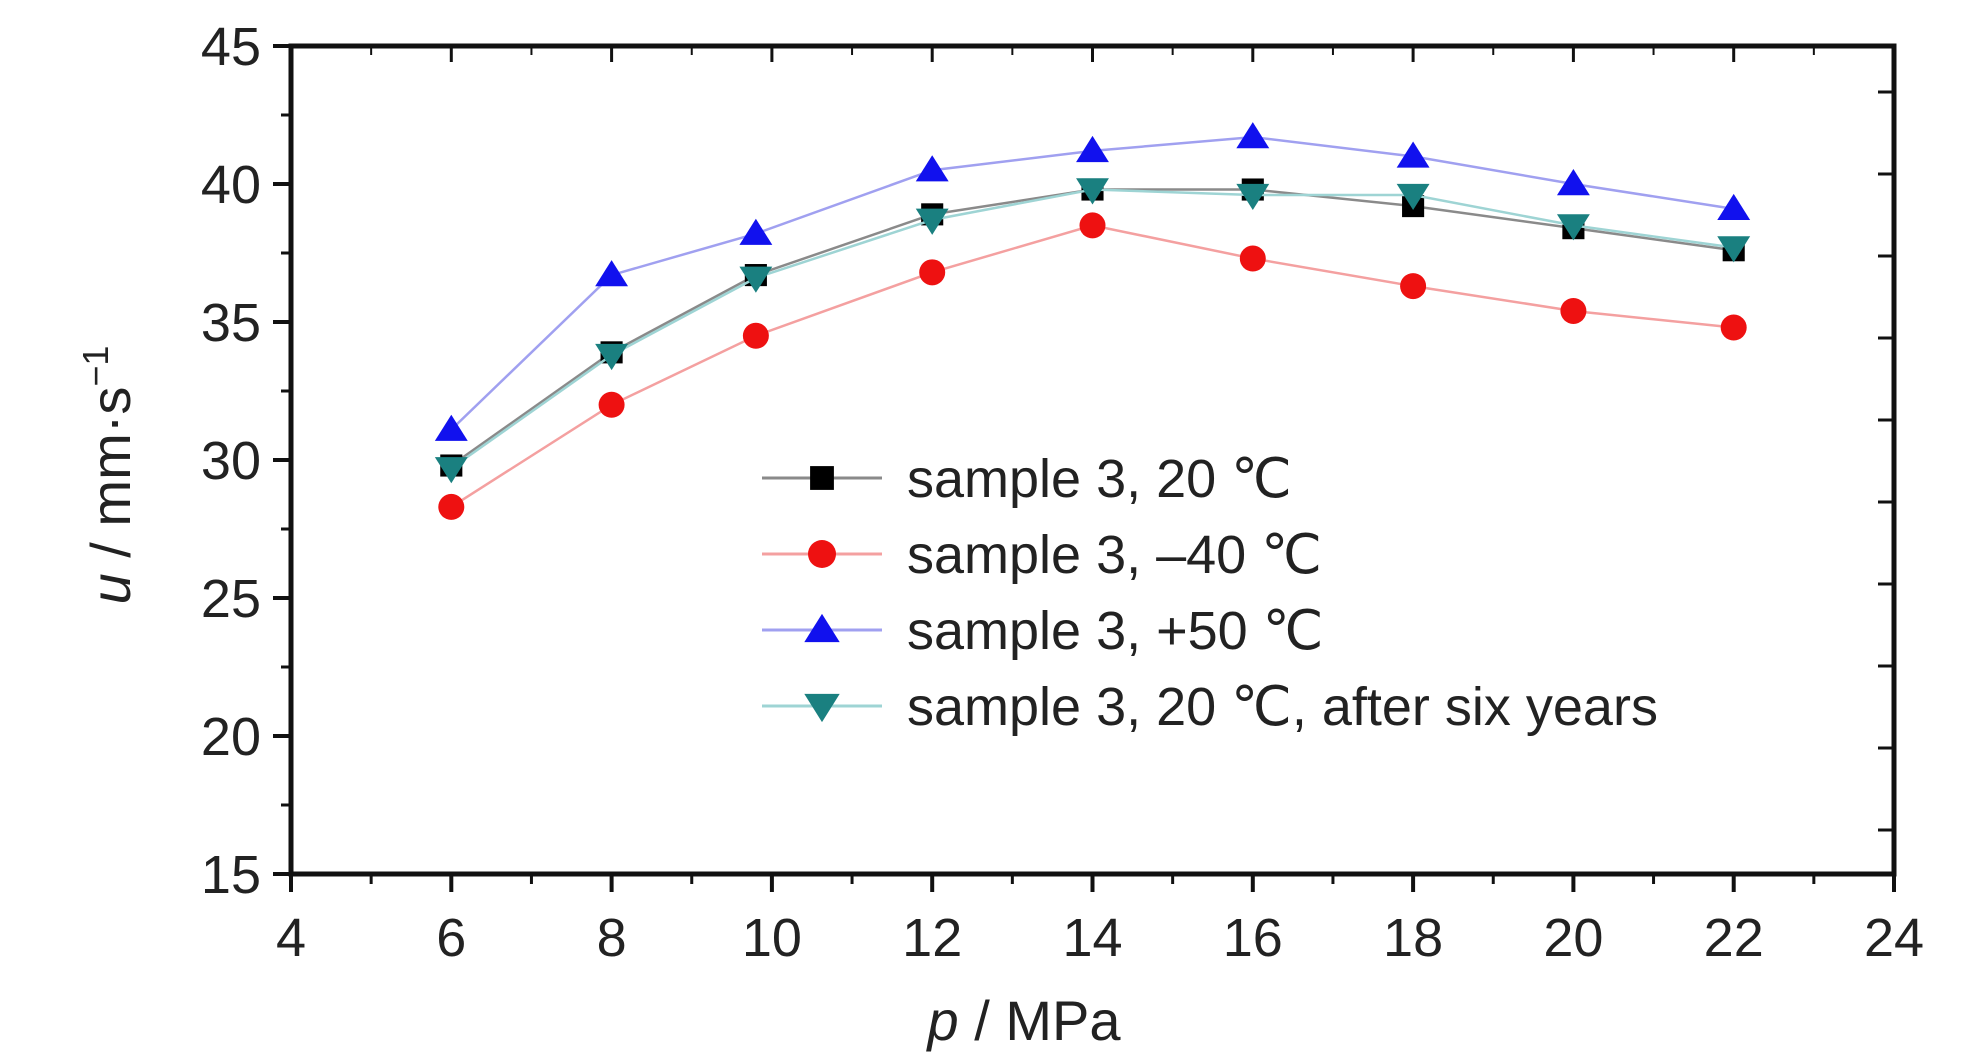 This screenshot has width=1984, height=1063. I want to click on x-tick-label: 20, so click(1573, 938).